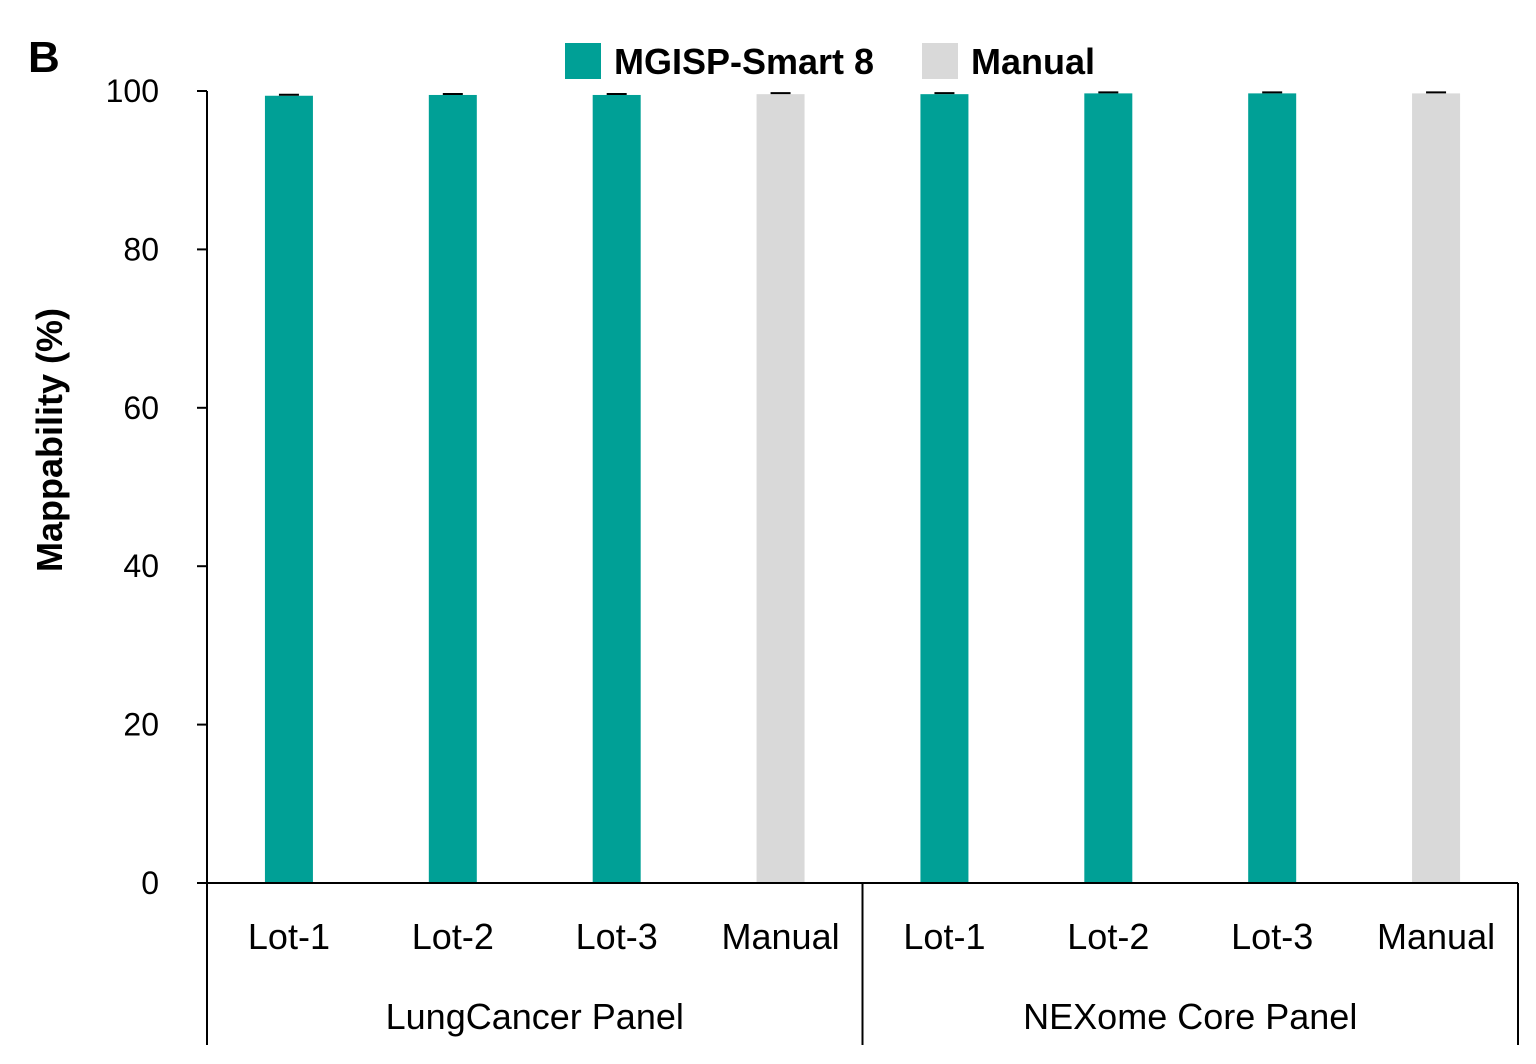 This screenshot has width=1536, height=1064. I want to click on y-tick-label: 80, so click(141, 249).